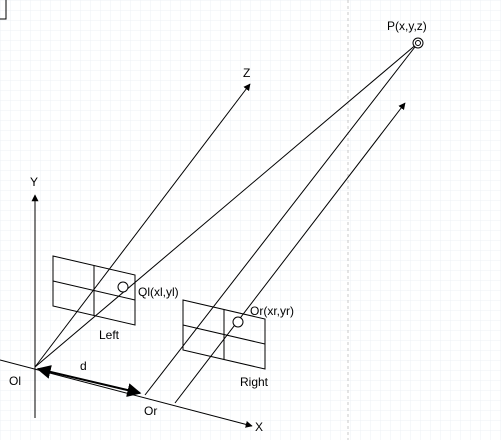 This screenshot has width=501, height=440. Describe the element at coordinates (238, 322) in the screenshot. I see `right-projection-marker` at that location.